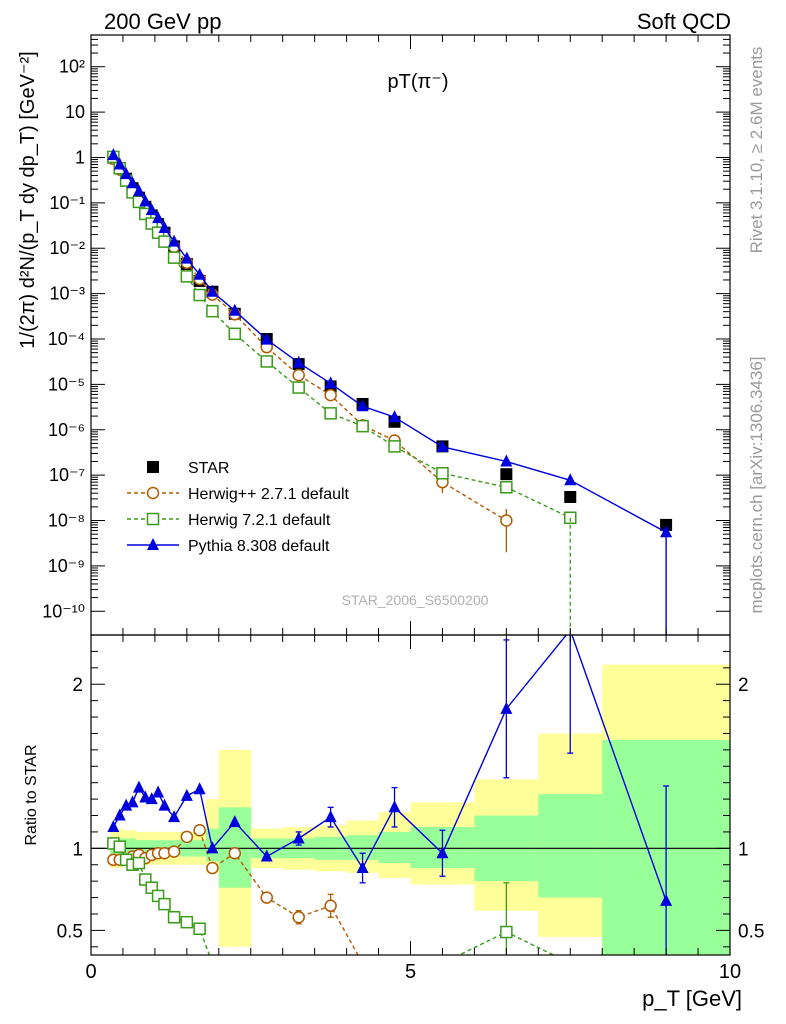 This screenshot has width=786, height=1024. I want to click on x-tick-label: 0, so click(90, 972).